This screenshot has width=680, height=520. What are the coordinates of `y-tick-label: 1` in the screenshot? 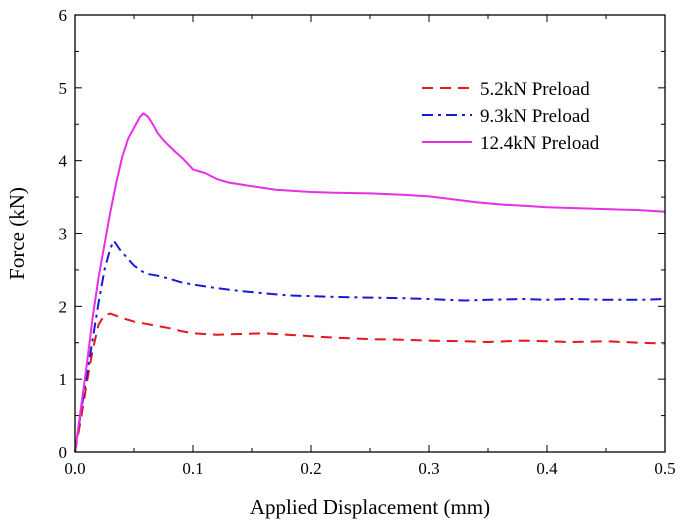 It's located at (63, 379).